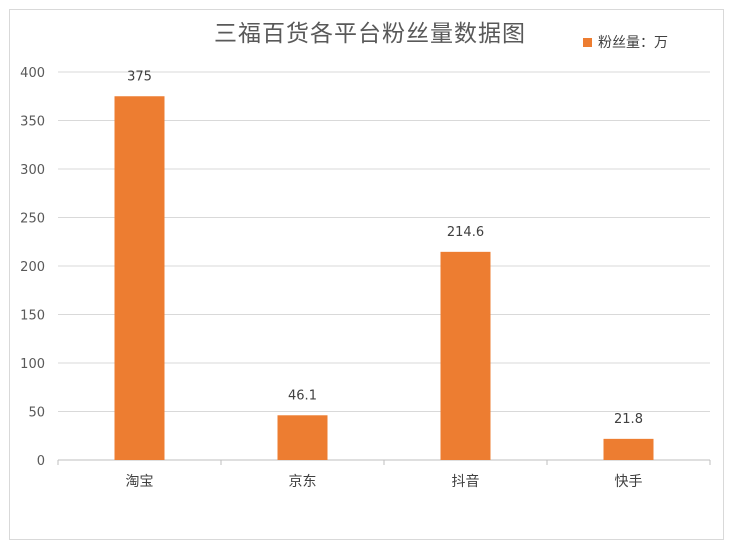 The height and width of the screenshot is (551, 735). What do you see at coordinates (32, 73) in the screenshot?
I see `y-tick-label: 400` at bounding box center [32, 73].